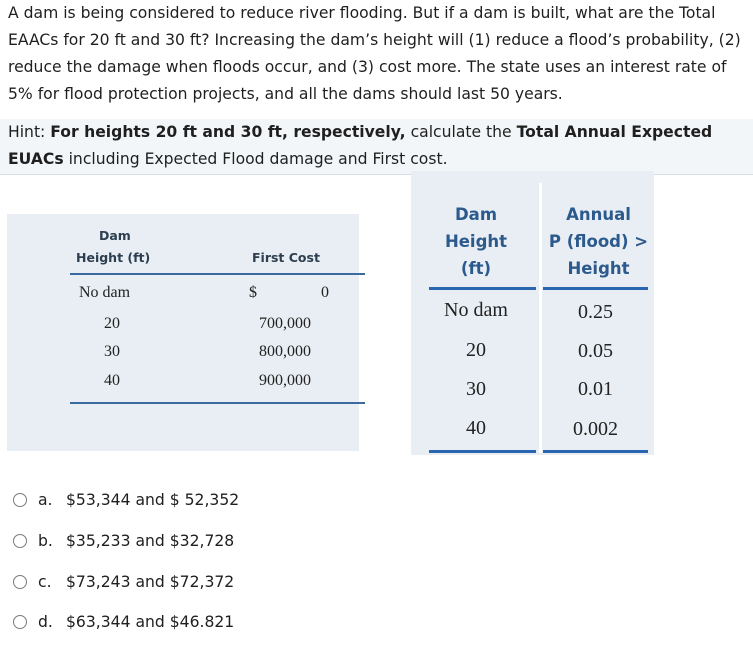 This screenshot has height=666, width=753. I want to click on cell-cost: 700,000, so click(285, 323).